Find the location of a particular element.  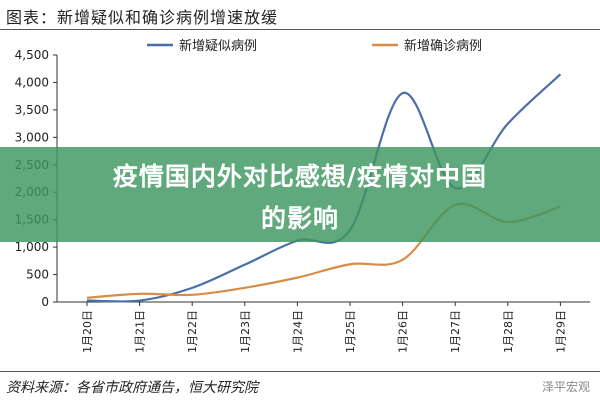

banner-title-line2: 的影响 is located at coordinates (299, 218).